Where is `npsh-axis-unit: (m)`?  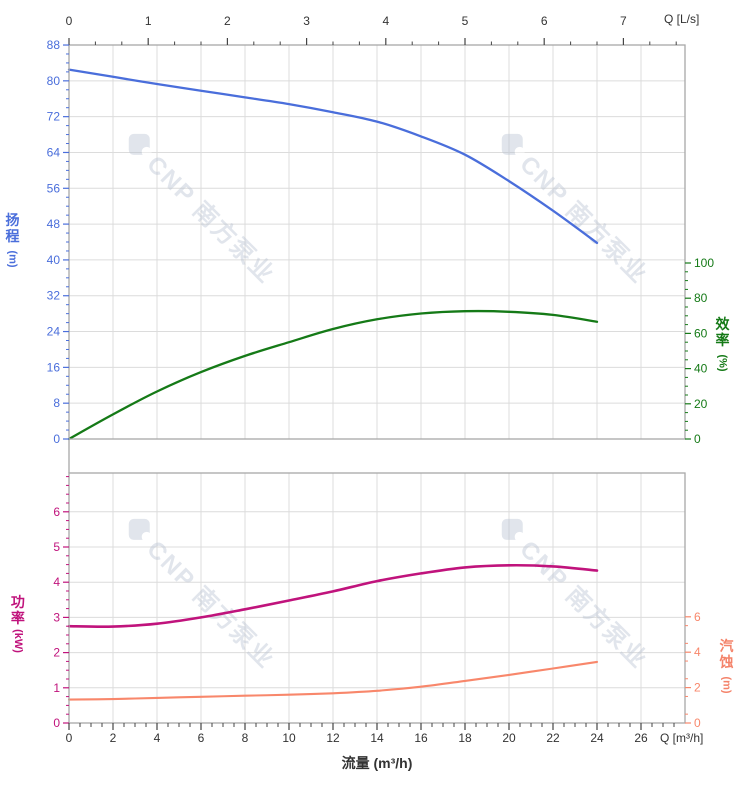
npsh-axis-unit: (m) is located at coordinates (726, 685).